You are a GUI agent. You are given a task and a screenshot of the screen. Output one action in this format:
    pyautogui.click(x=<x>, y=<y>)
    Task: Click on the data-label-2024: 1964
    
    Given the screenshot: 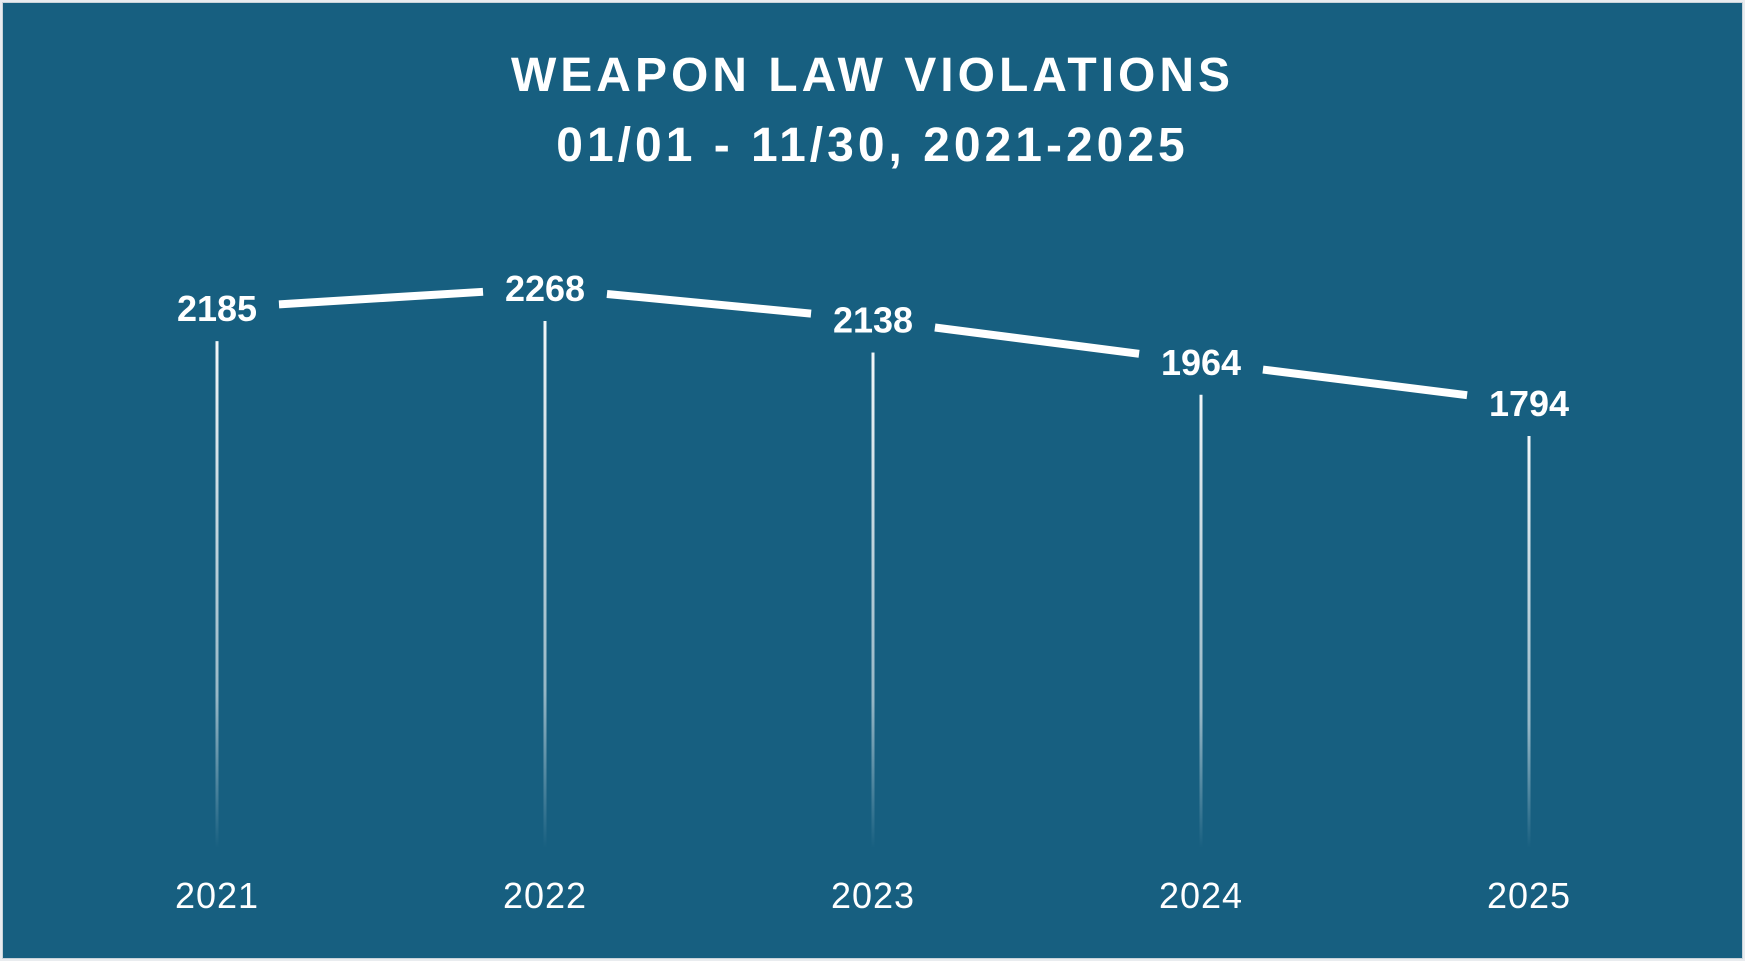 What is the action you would take?
    pyautogui.click(x=1201, y=362)
    